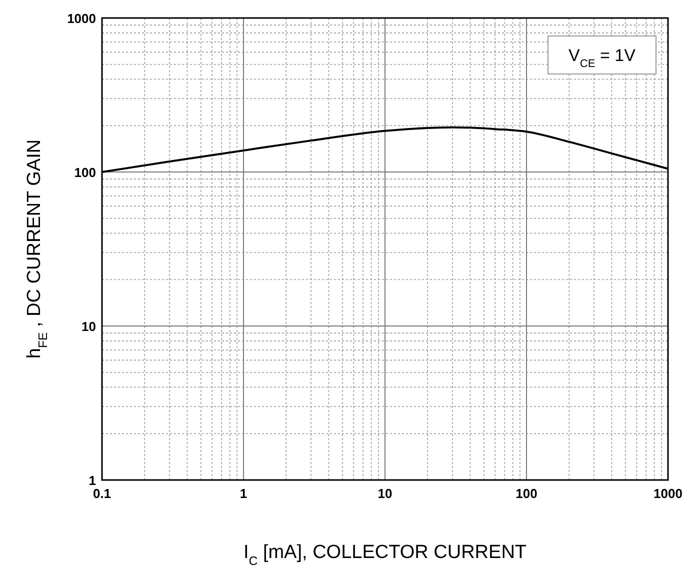 This screenshot has width=700, height=576. Describe the element at coordinates (527, 493) in the screenshot. I see `x-tick-label: 100` at that location.